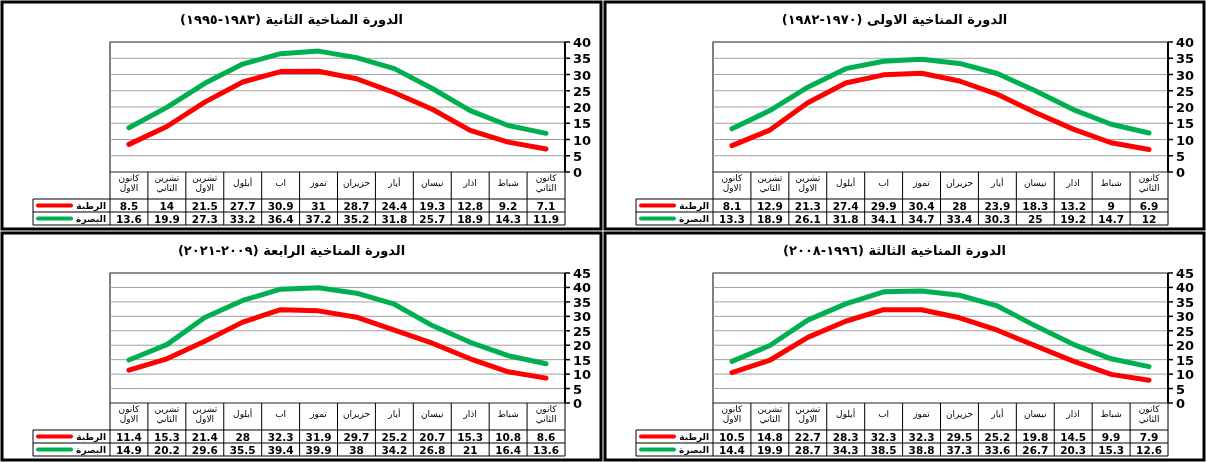  What do you see at coordinates (204, 449) in the screenshot?
I see `data-label: 29.6` at bounding box center [204, 449].